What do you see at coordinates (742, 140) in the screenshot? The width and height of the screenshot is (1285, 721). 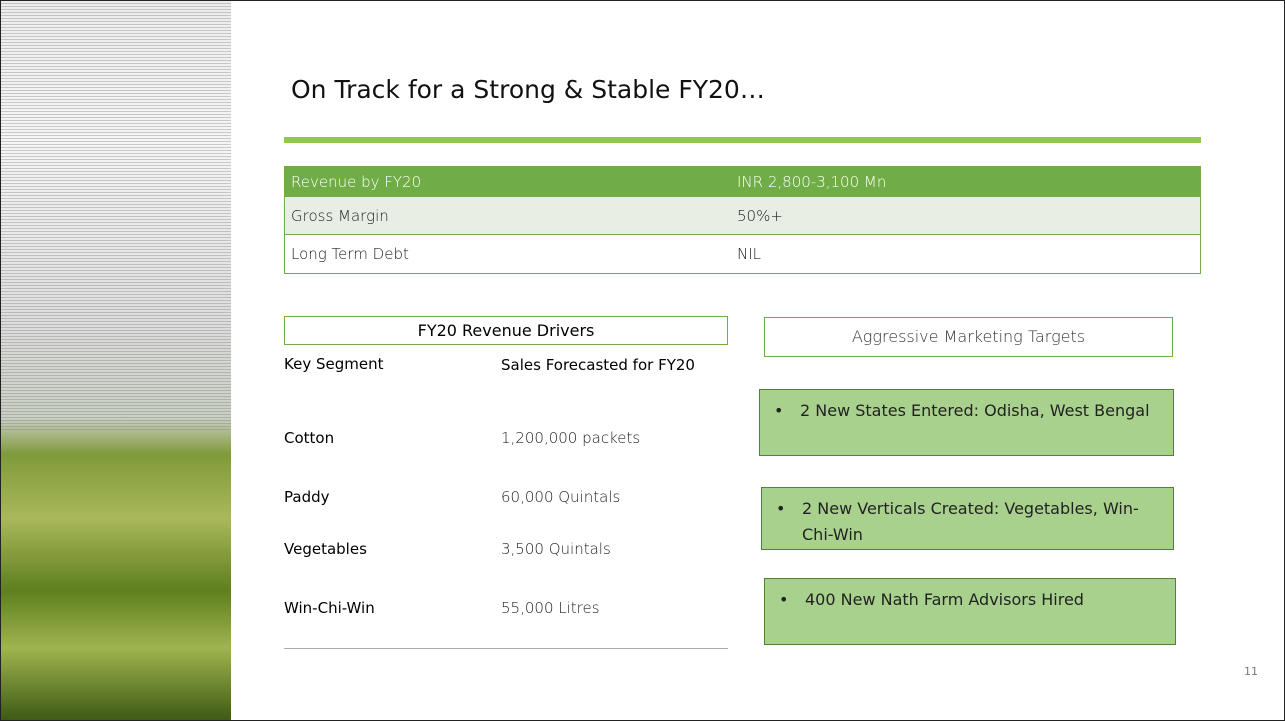 I see `title-rule` at bounding box center [742, 140].